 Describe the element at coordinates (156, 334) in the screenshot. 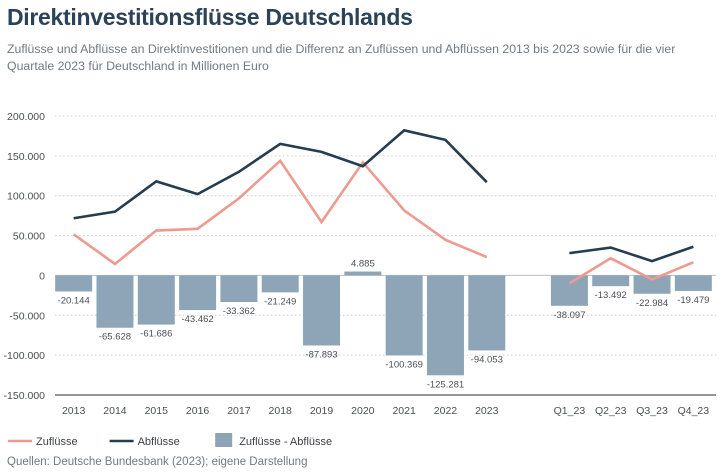

I see `bar-data-label: -61.686` at that location.